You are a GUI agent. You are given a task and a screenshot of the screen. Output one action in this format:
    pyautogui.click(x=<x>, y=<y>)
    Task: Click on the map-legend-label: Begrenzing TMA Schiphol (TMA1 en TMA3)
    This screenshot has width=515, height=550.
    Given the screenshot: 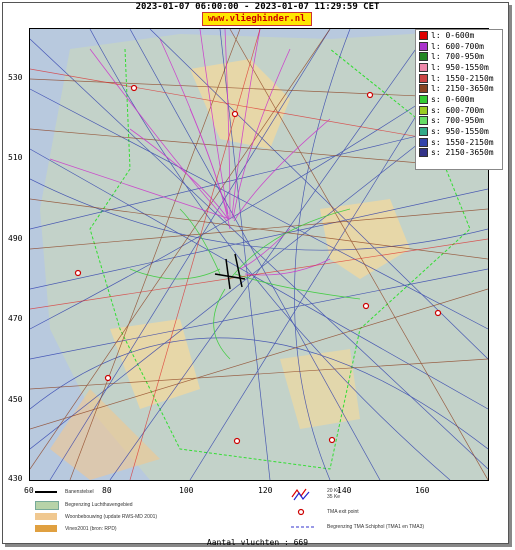 What is the action you would take?
    pyautogui.click(x=376, y=527)
    